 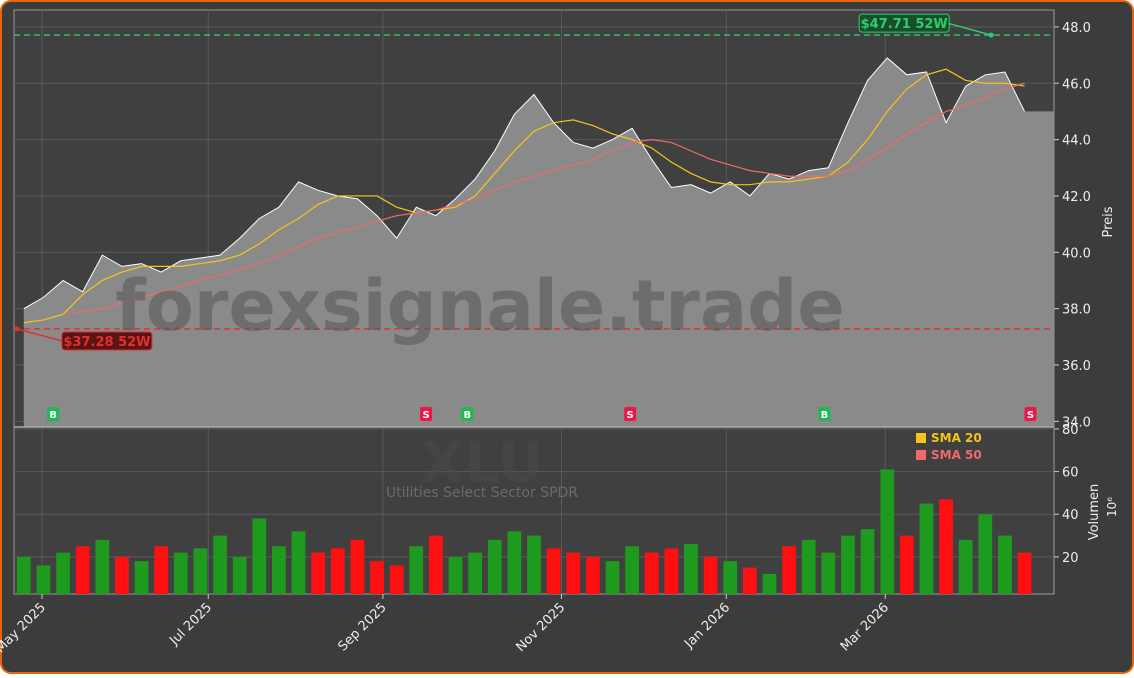 I want to click on legend-label: SMA 50, so click(x=956, y=455).